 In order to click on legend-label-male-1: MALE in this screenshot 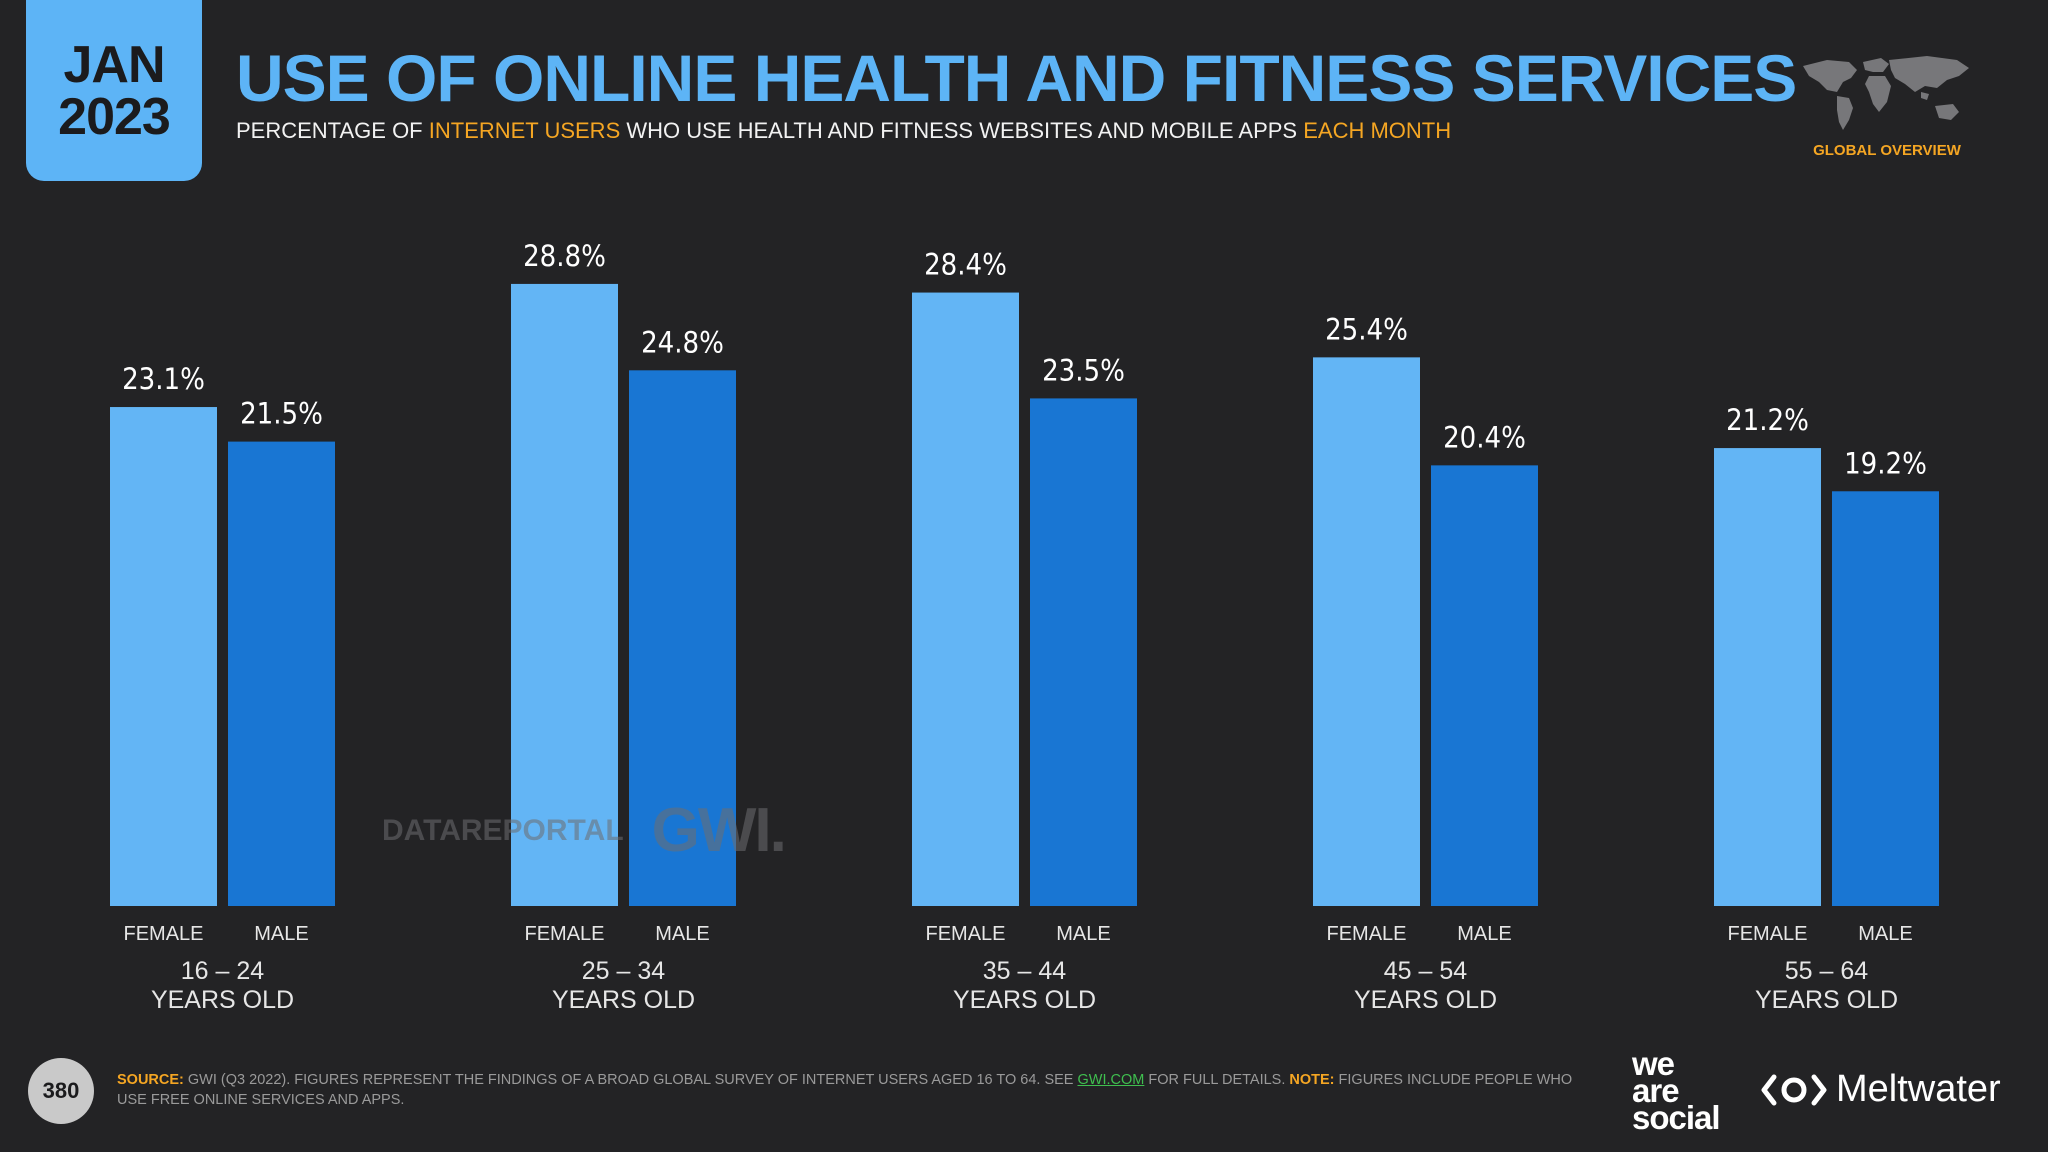, I will do `click(281, 934)`.